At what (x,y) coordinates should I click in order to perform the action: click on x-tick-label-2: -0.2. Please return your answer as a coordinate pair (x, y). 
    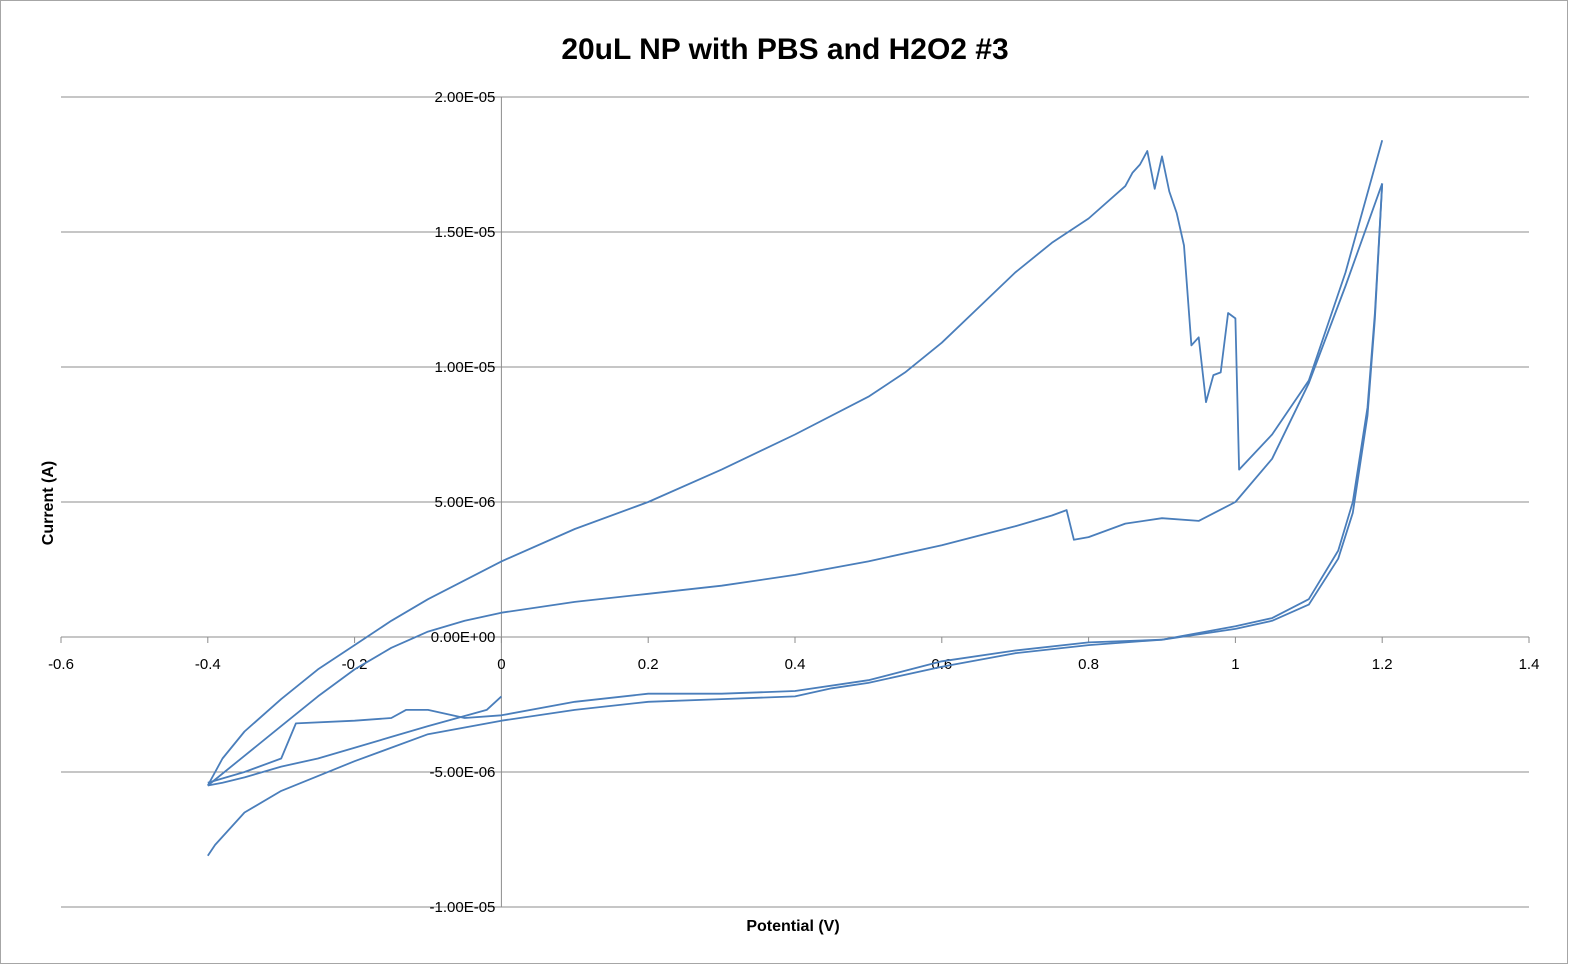
    Looking at the image, I should click on (355, 664).